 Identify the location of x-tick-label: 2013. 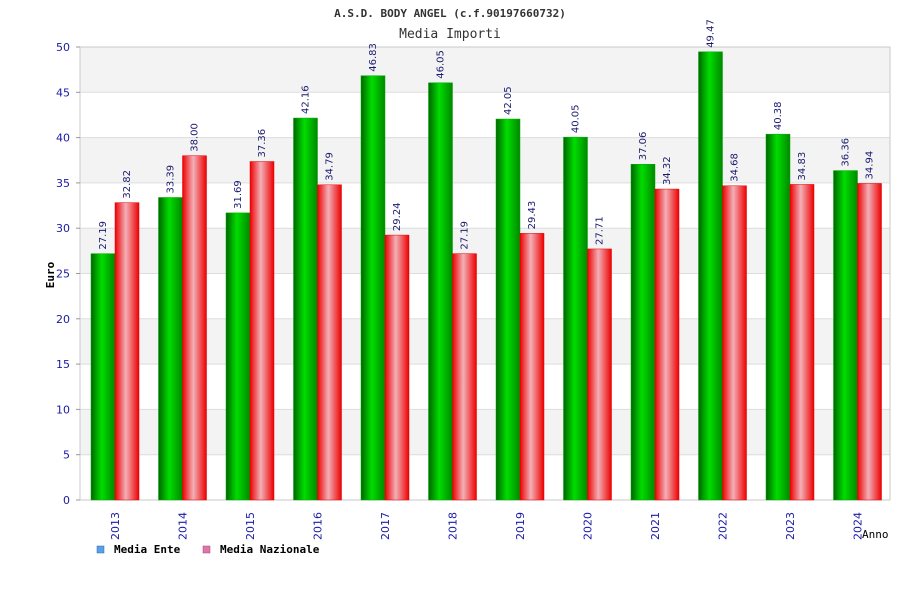
(115, 526).